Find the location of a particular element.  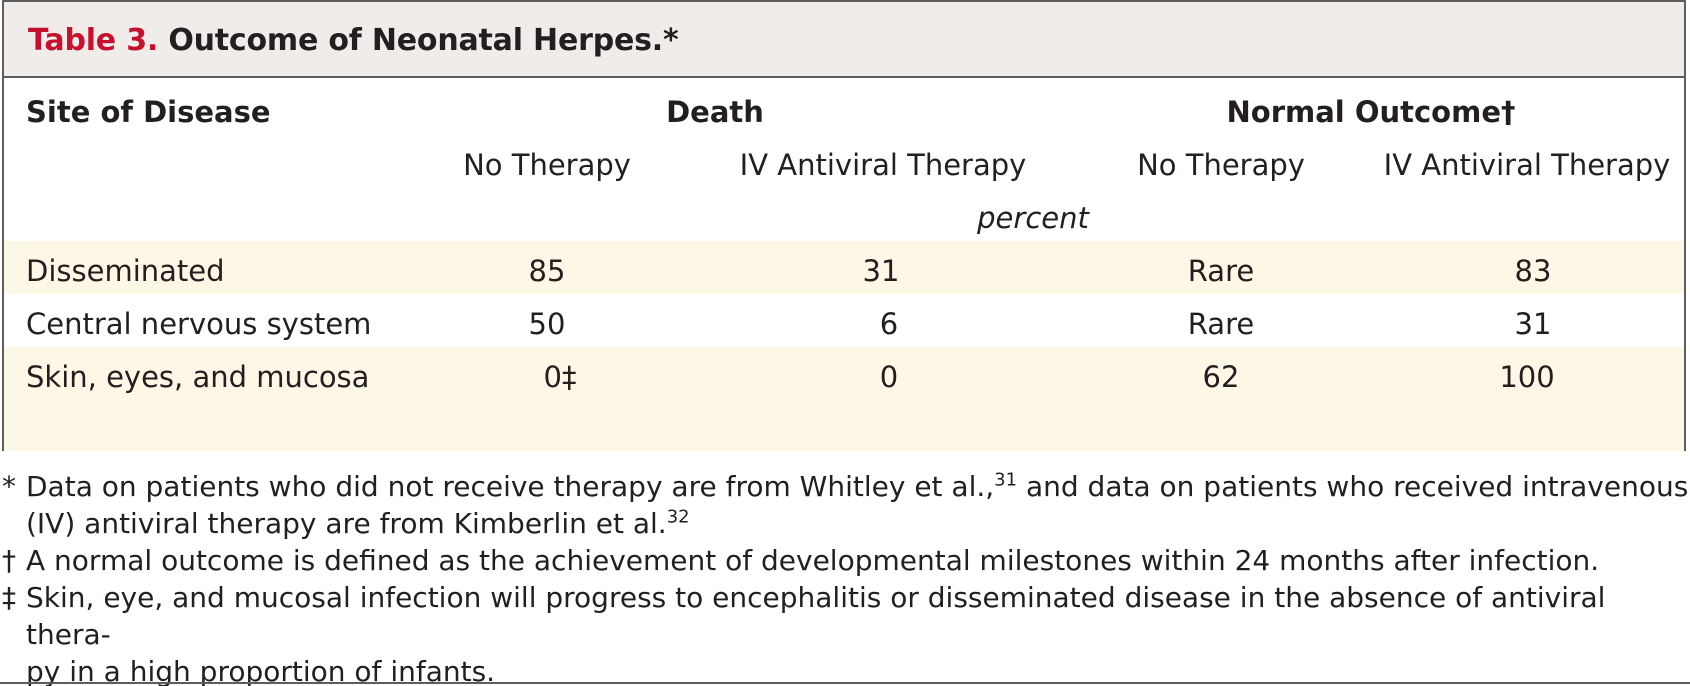

row-cns-site: Central nervous system is located at coordinates (199, 324).